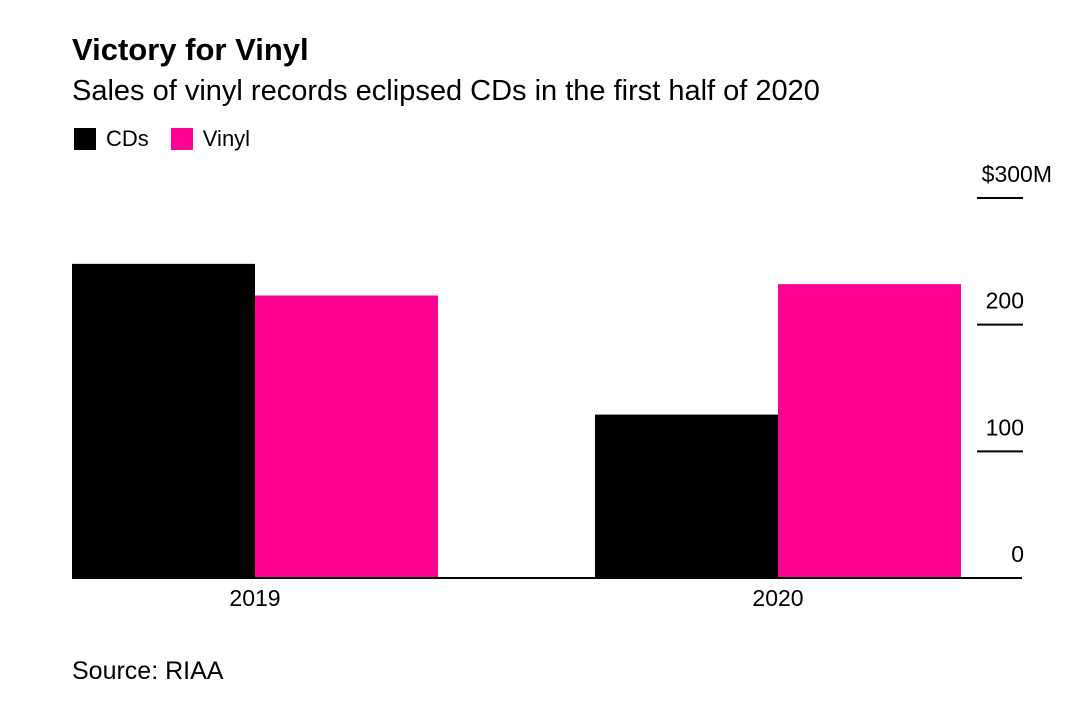 This screenshot has width=1080, height=712. Describe the element at coordinates (346, 436) in the screenshot. I see `bar-vinyl-2019` at that location.